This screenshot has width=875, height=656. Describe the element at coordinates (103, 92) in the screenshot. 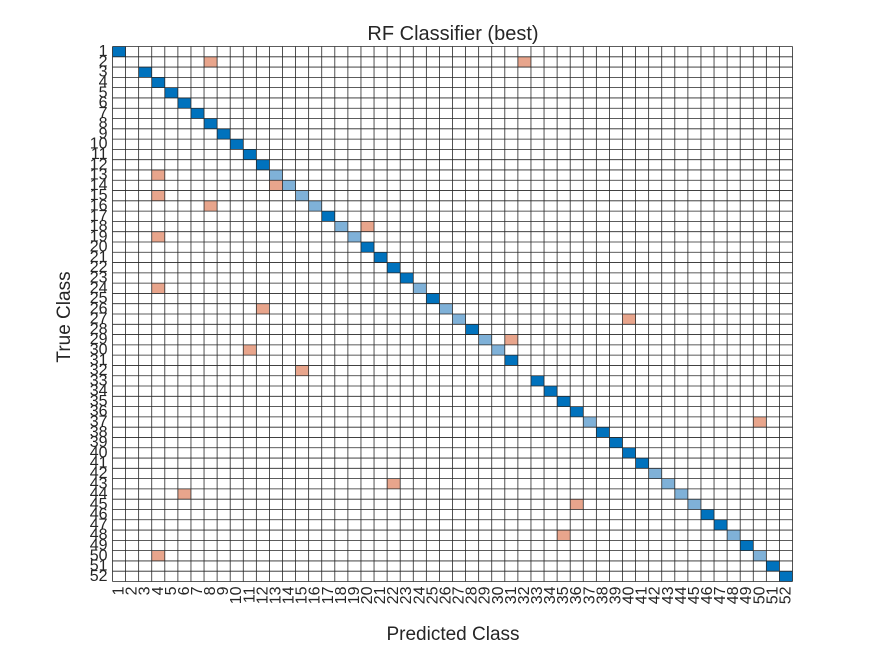

I see `y-tick-label: 5` at that location.